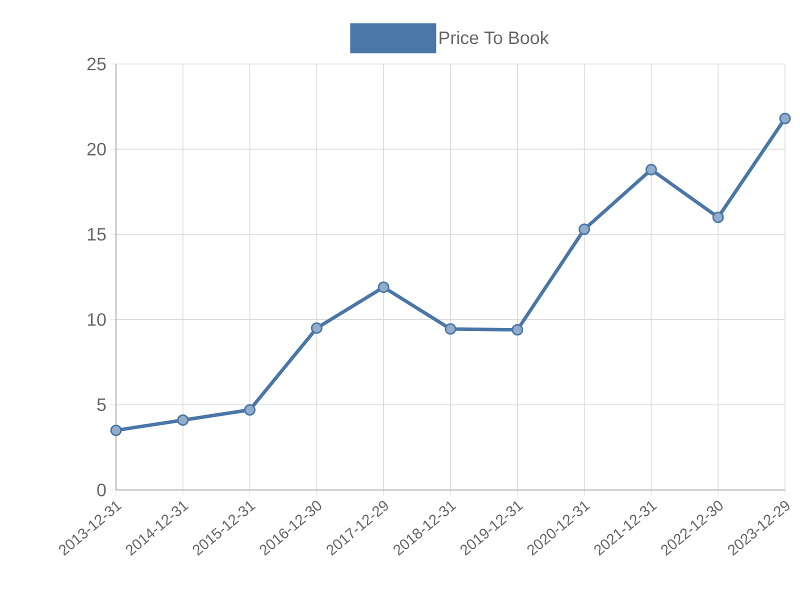  Describe the element at coordinates (494, 37) in the screenshot. I see `legend-label: Price To Book` at that location.